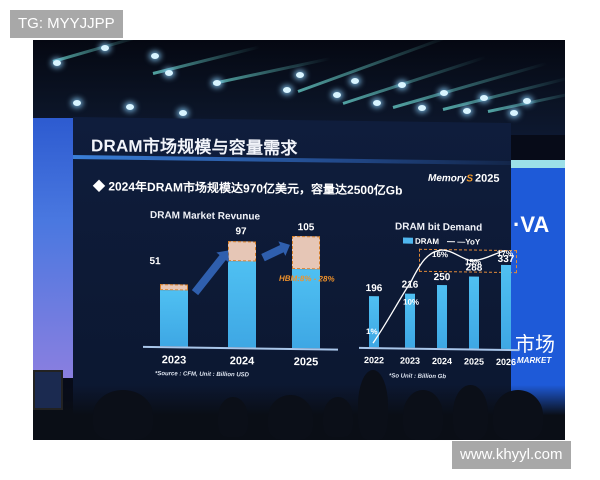 This screenshot has width=600, height=480. Describe the element at coordinates (48, 390) in the screenshot. I see `audience-phone` at that location.